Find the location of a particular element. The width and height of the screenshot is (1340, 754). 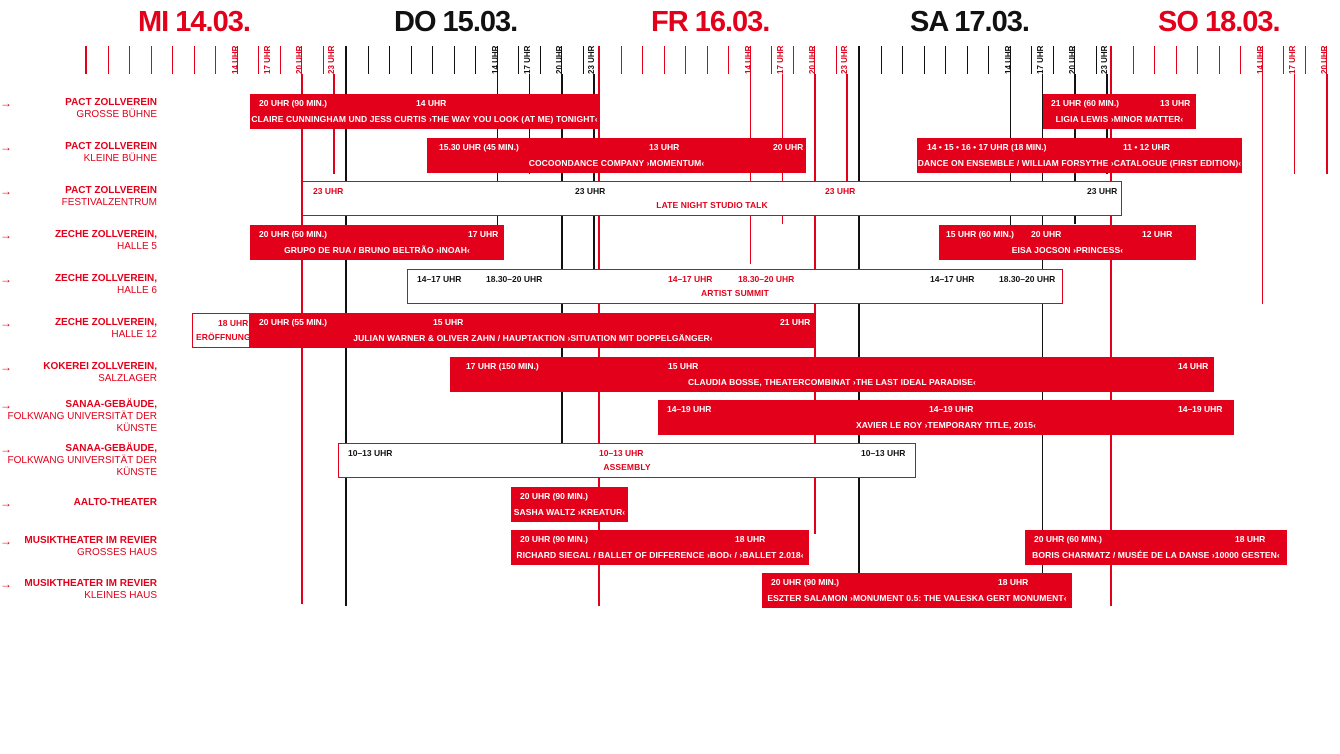

venue-room: FESTIVALZENTRUM is located at coordinates (109, 202).